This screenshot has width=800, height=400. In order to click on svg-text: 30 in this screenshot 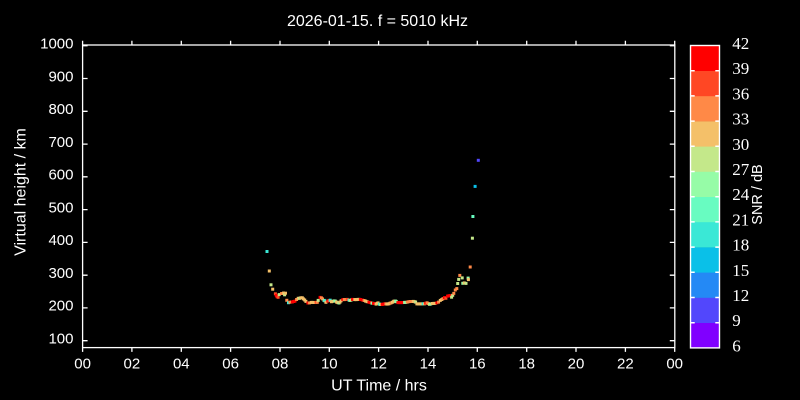, I will do `click(740, 144)`.